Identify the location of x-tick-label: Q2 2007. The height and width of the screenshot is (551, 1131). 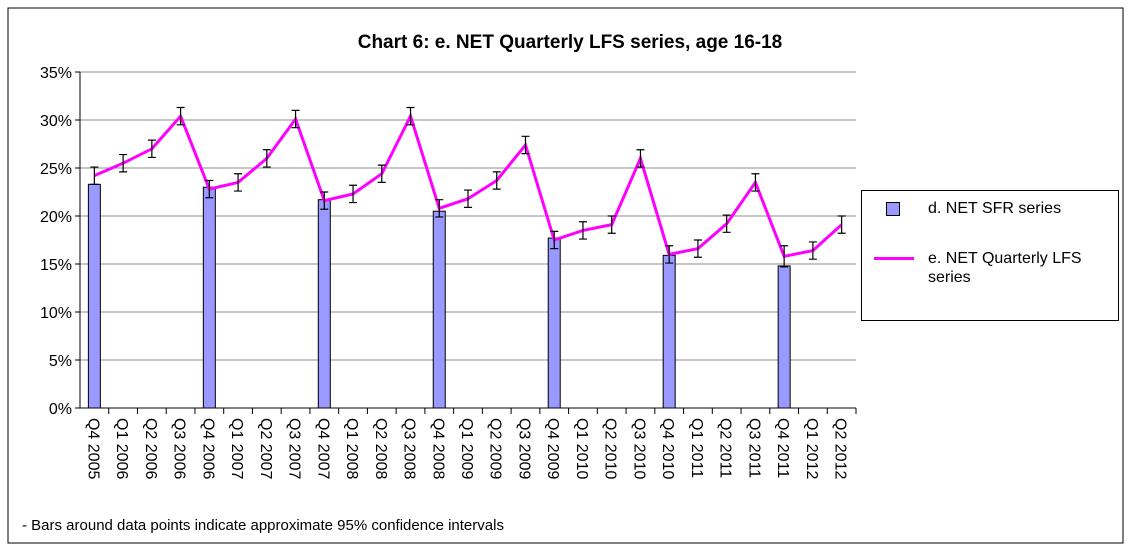
(265, 448).